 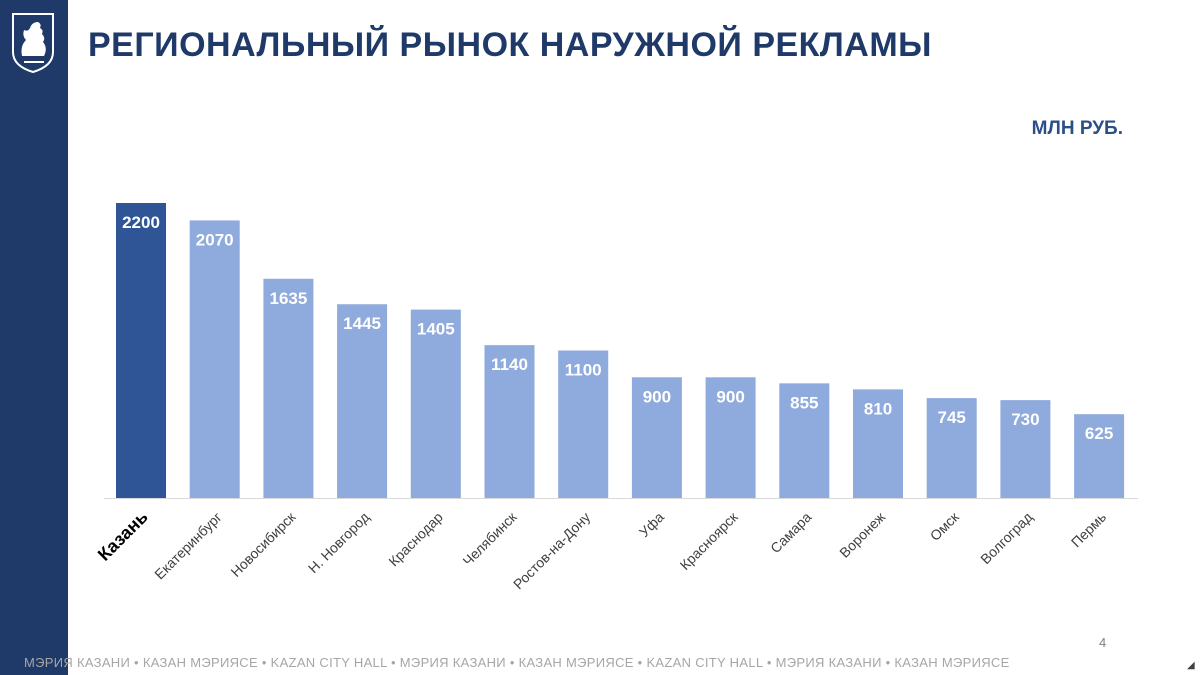 I want to click on sidebar-band, so click(x=34, y=337).